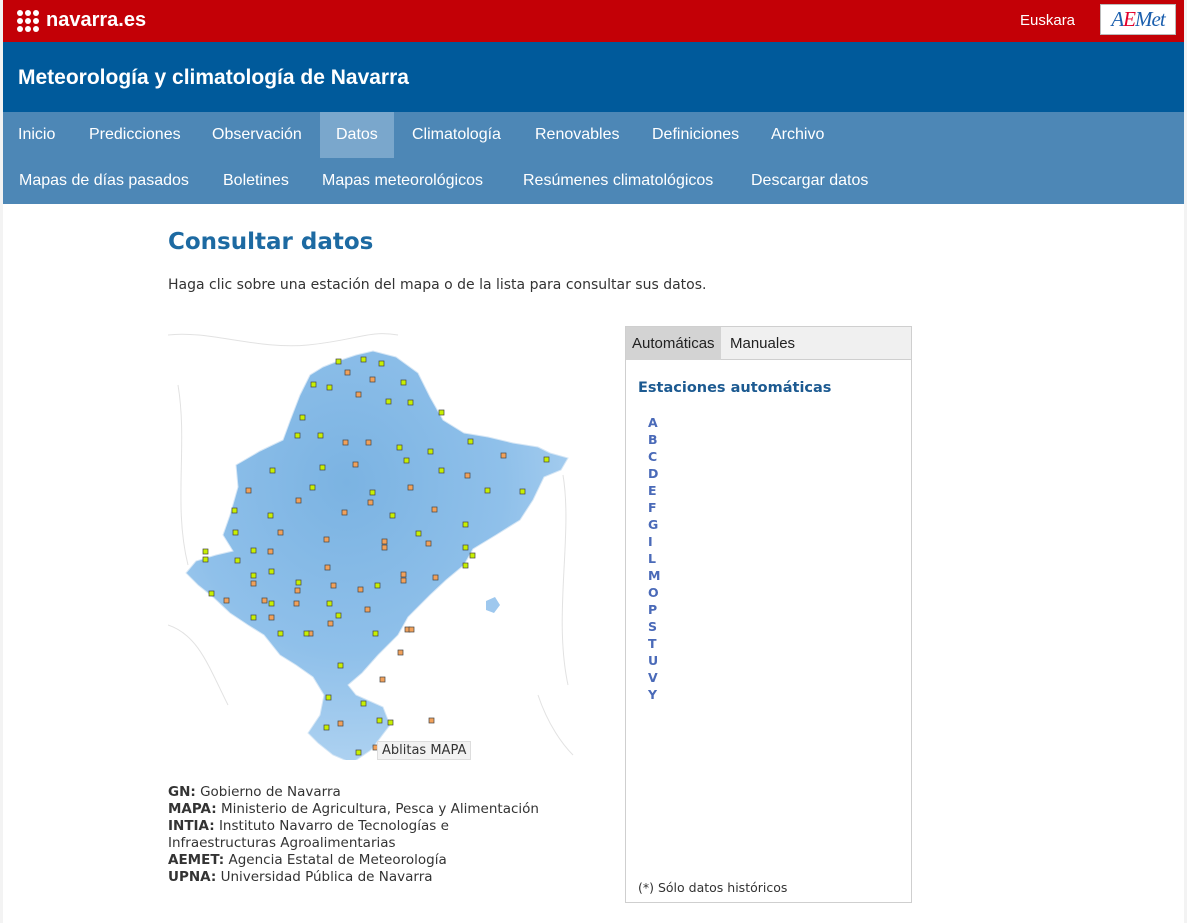 The image size is (1187, 923). I want to click on nav-definiciones: Definiciones, so click(696, 134).